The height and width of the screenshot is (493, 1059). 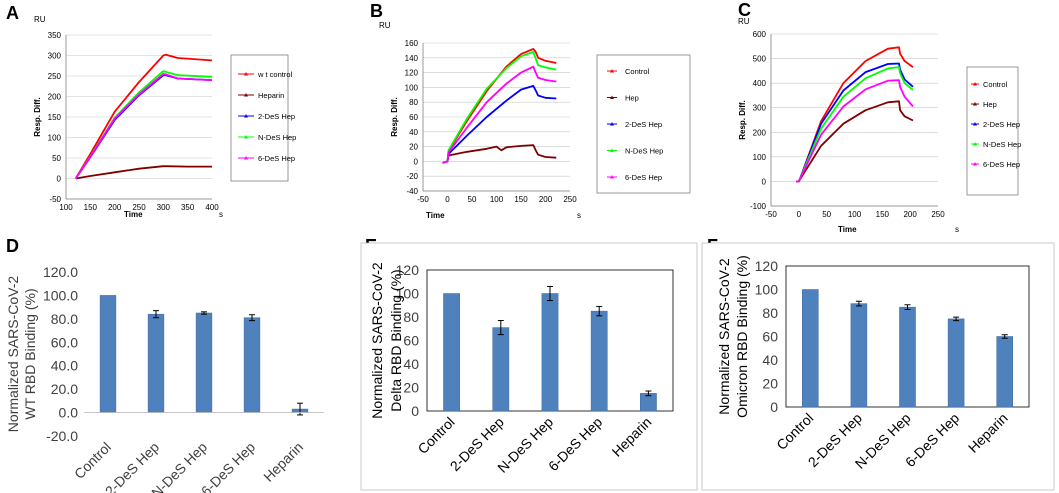 I want to click on legend-box, so click(x=259, y=118).